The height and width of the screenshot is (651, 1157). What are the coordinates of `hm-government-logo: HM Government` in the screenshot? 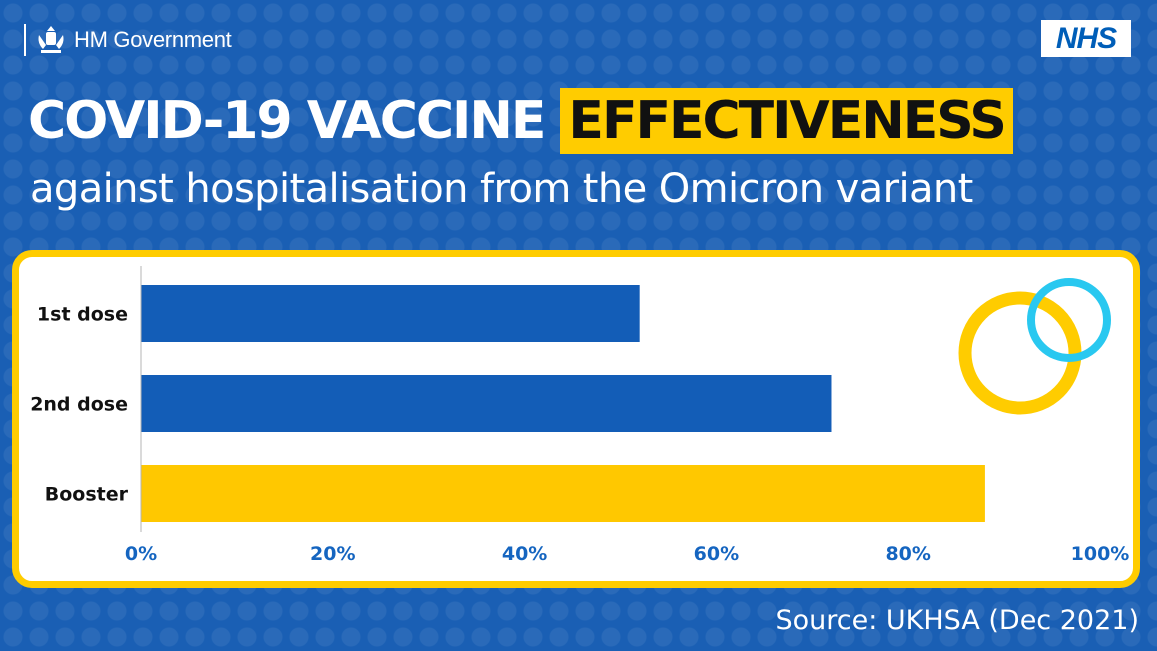 It's located at (128, 40).